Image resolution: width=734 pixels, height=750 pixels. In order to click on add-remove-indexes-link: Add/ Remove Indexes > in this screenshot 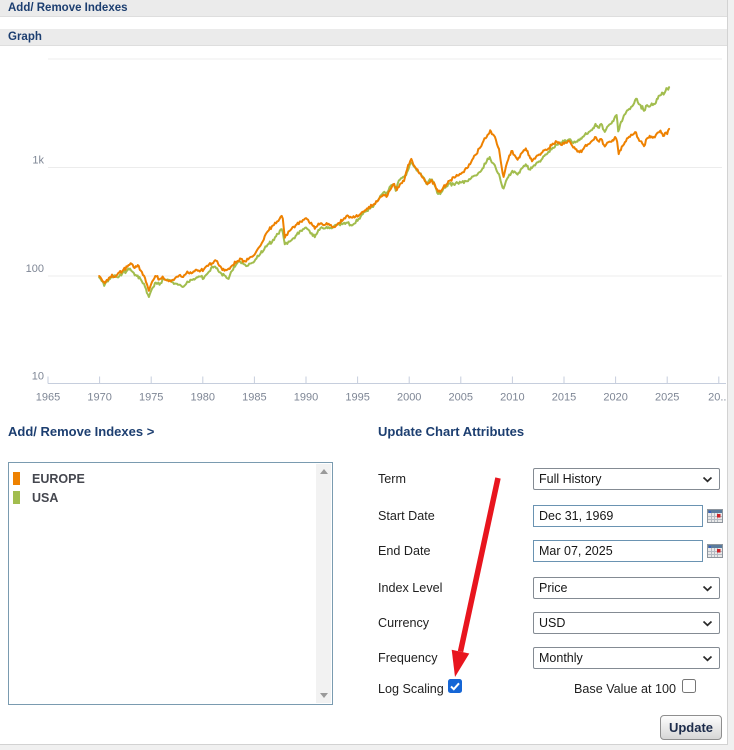, I will do `click(81, 431)`.